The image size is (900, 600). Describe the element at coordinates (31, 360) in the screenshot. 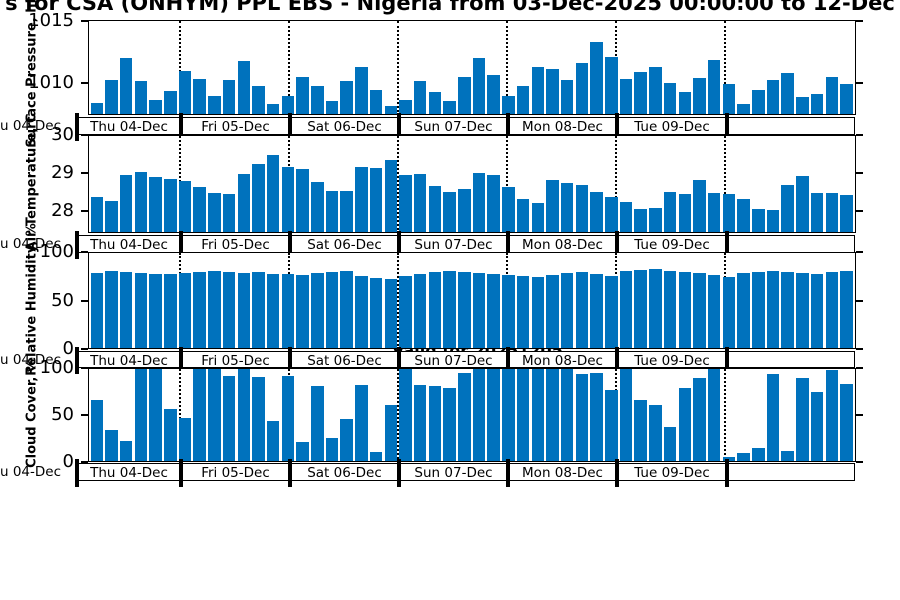

I see `clipped-day-label: u 04-Dec` at that location.